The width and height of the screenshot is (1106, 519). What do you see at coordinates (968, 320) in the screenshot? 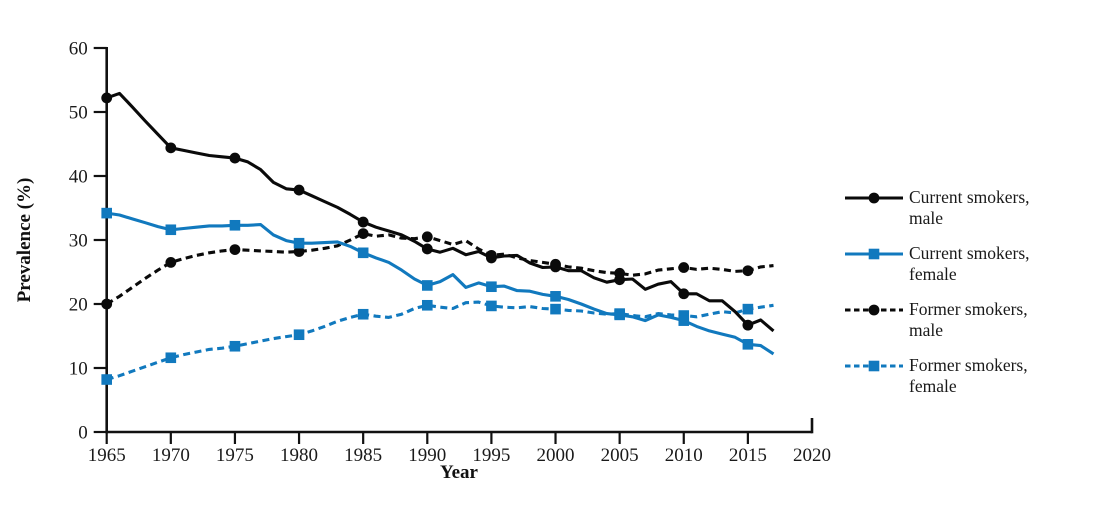
I see `legend-label: Former smokers, male` at bounding box center [968, 320].